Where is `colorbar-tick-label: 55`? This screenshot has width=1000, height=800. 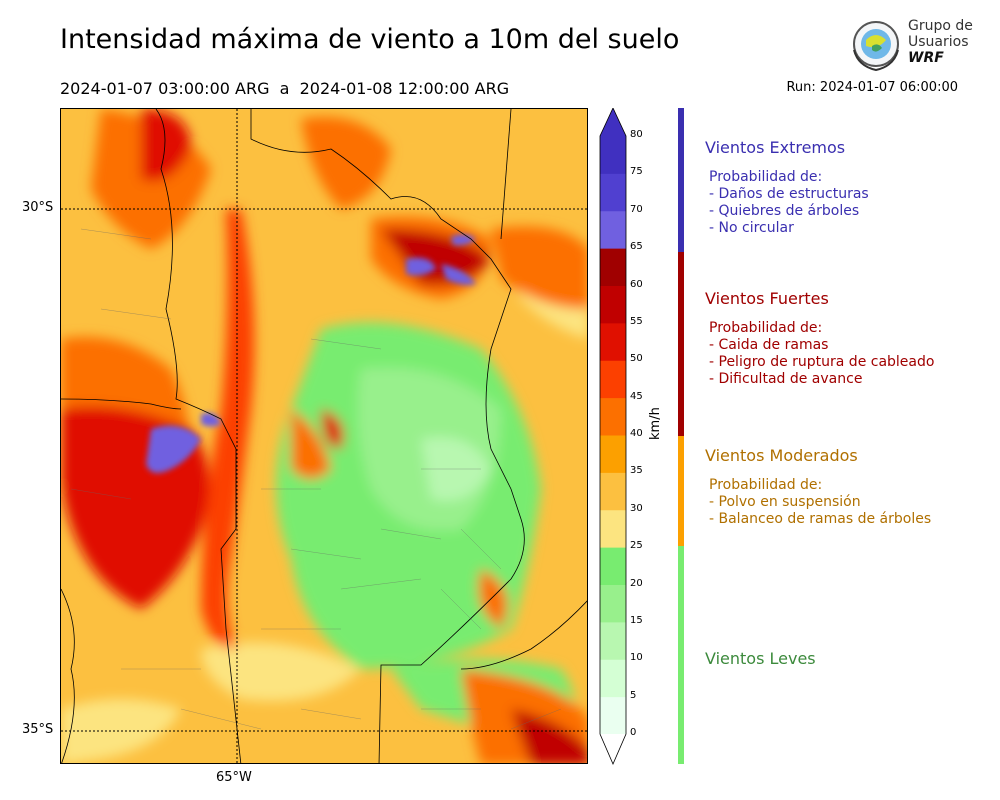
colorbar-tick-label: 55 is located at coordinates (636, 321).